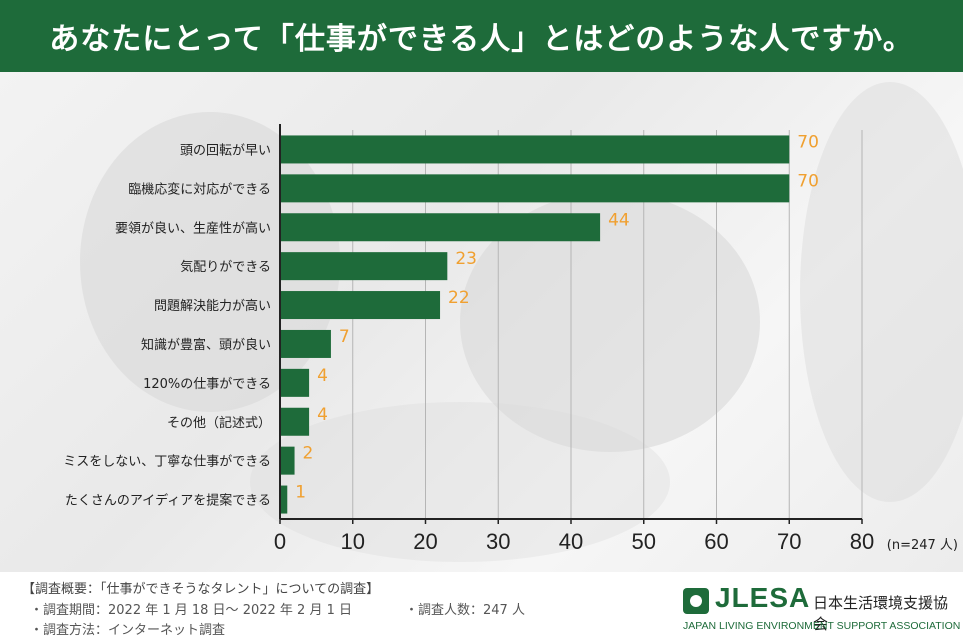  What do you see at coordinates (191, 610) in the screenshot?
I see `survey-period: ・調査期間：2022 年 1 月 18 日～ 2022 年 2 月 1 日` at bounding box center [191, 610].